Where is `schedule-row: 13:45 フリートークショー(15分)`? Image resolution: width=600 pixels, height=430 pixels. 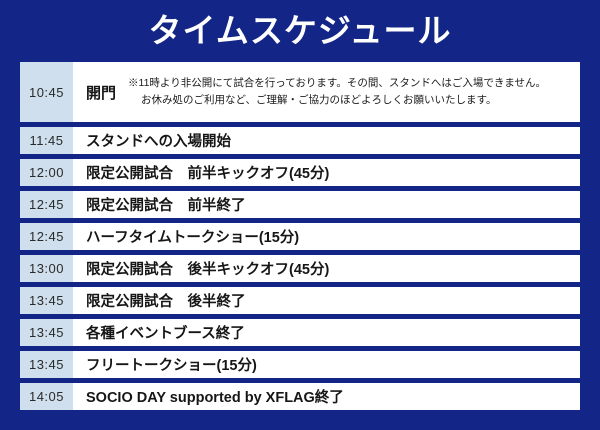 schedule-row: 13:45 フリートークショー(15分) is located at coordinates (300, 364).